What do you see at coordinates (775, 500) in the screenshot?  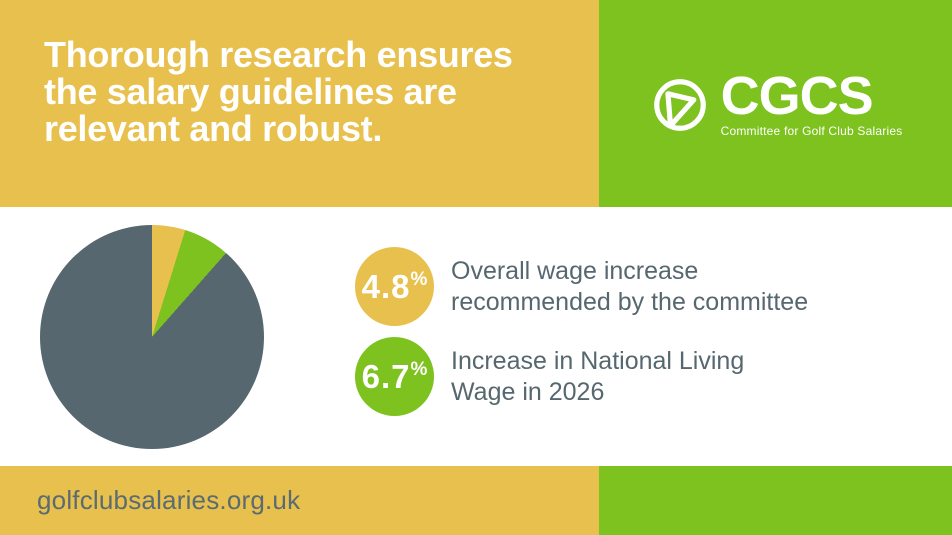 I see `footer-green-banner` at bounding box center [775, 500].